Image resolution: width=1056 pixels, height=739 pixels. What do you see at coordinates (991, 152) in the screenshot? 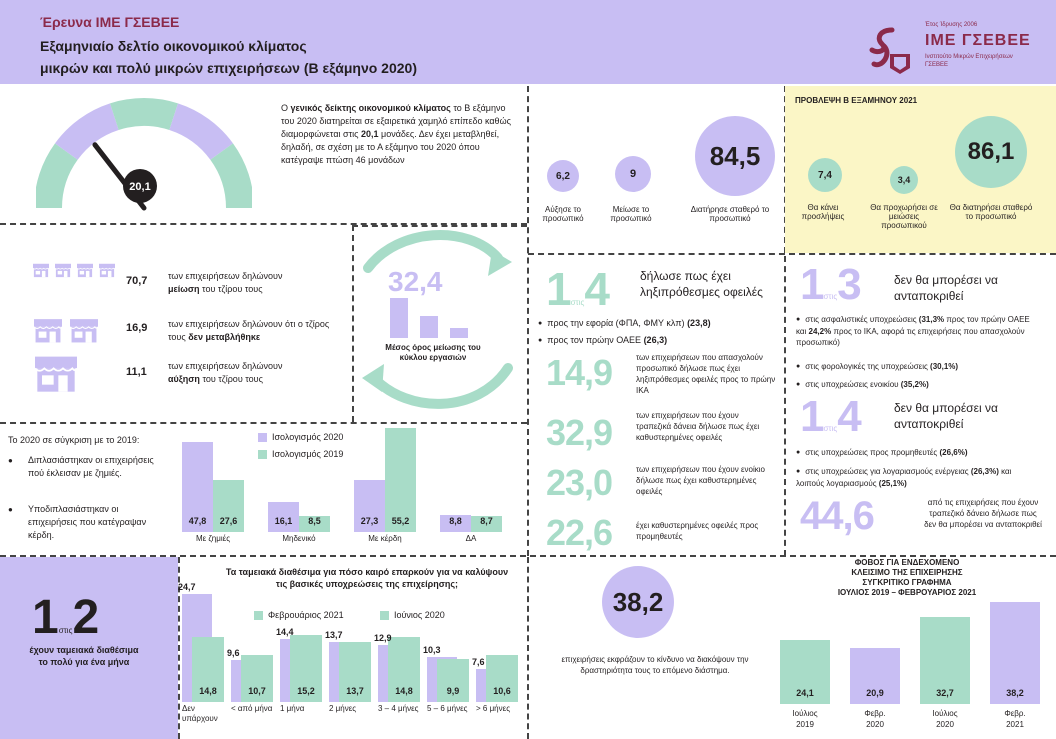
I see `forecast-stable-circle: 86,1` at bounding box center [991, 152].